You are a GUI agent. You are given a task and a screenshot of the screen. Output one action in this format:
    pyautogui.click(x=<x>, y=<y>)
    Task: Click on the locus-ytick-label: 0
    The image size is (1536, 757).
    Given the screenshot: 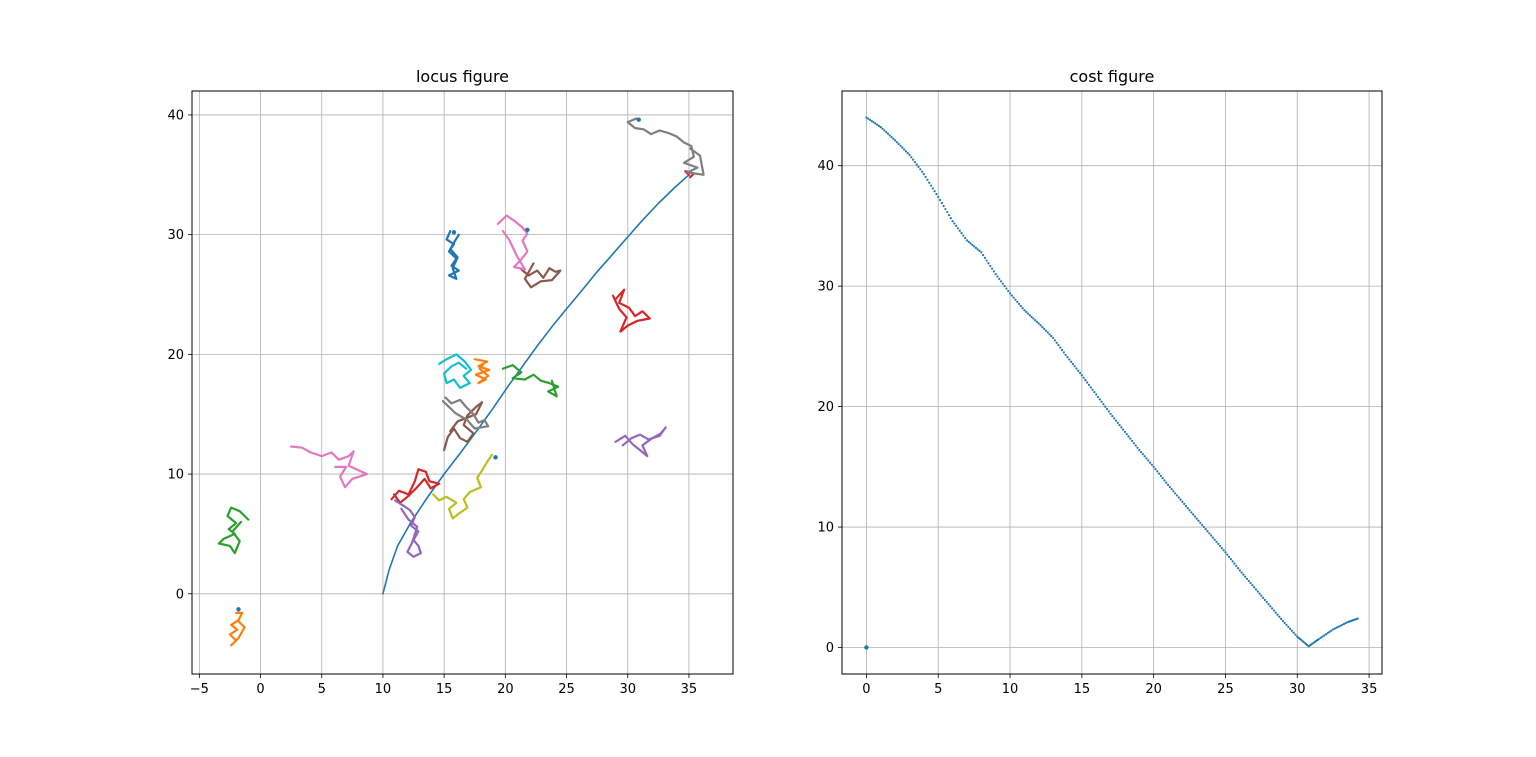 What is the action you would take?
    pyautogui.click(x=180, y=594)
    